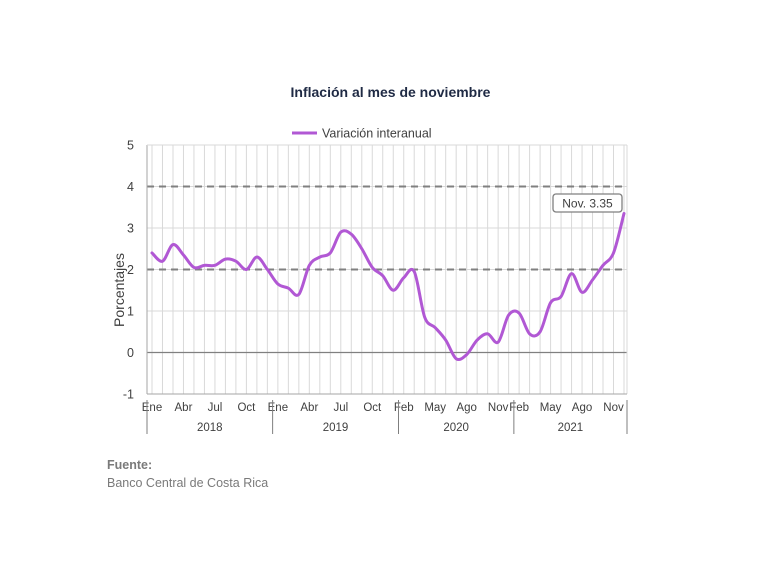  What do you see at coordinates (130, 353) in the screenshot?
I see `y-tick-label: 0` at bounding box center [130, 353].